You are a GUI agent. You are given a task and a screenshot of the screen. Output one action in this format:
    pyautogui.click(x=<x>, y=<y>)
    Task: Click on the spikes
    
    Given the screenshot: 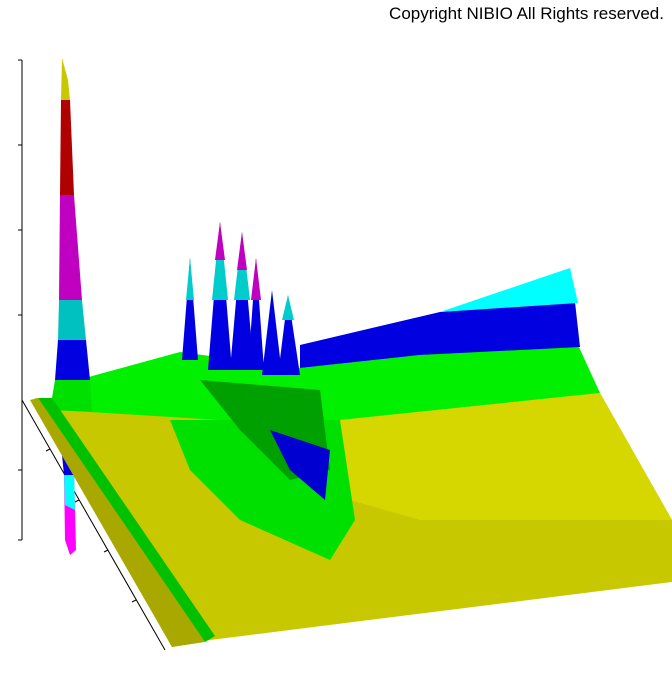 What is the action you would take?
    pyautogui.click(x=241, y=298)
    